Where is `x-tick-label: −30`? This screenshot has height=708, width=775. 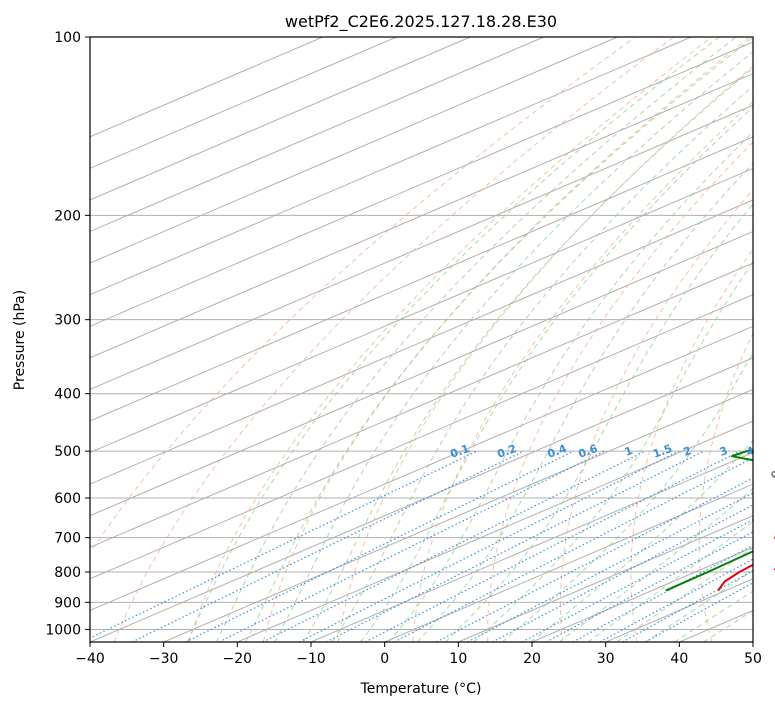
x-tick-label: −30 is located at coordinates (164, 659).